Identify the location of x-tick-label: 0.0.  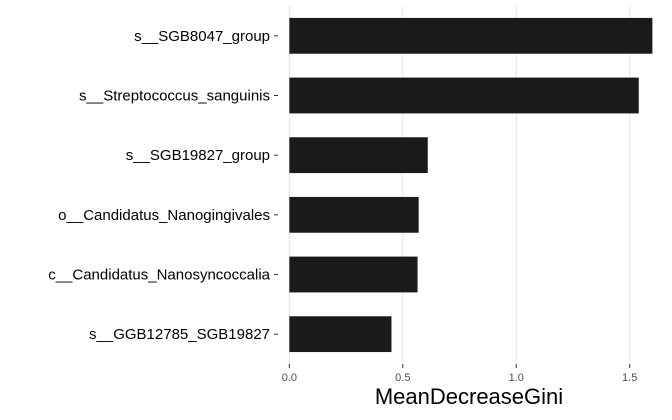
(289, 378).